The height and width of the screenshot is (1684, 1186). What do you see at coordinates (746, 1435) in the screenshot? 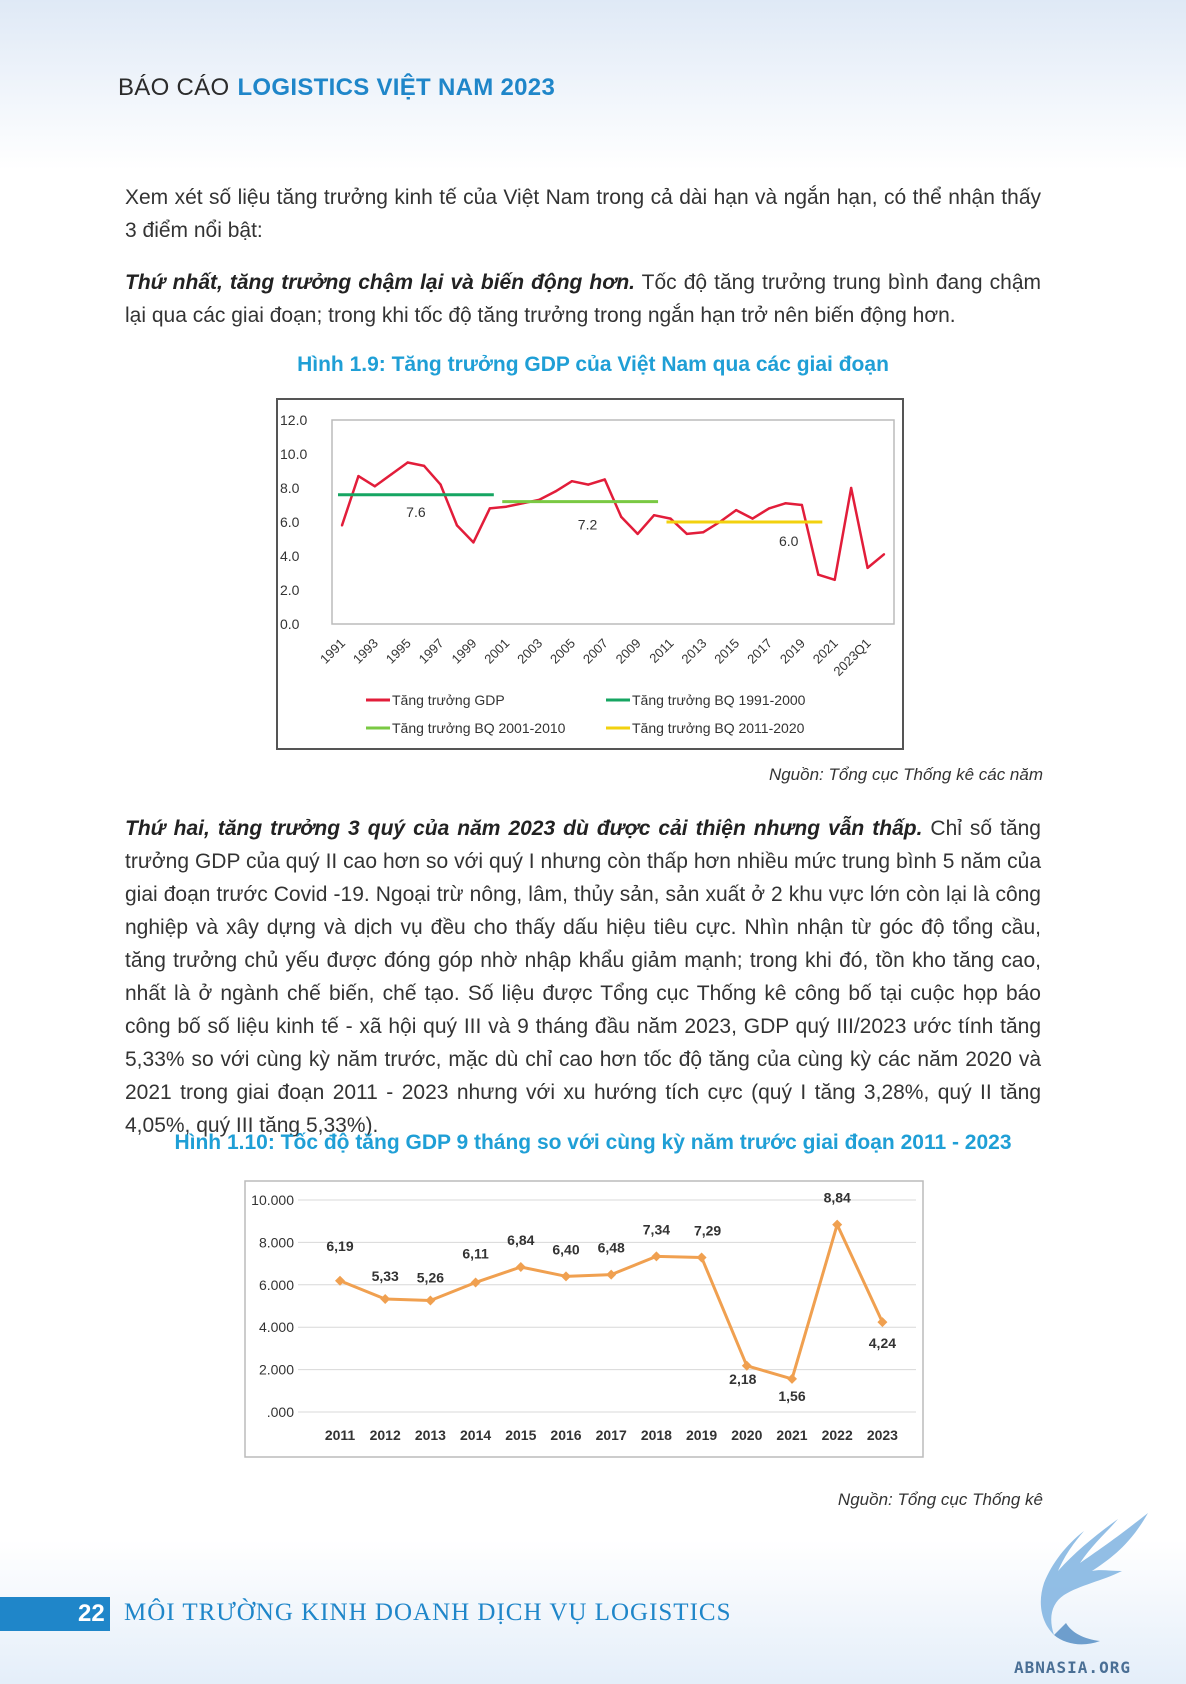
I see `chart2-x-tick-label: 2020` at bounding box center [746, 1435].